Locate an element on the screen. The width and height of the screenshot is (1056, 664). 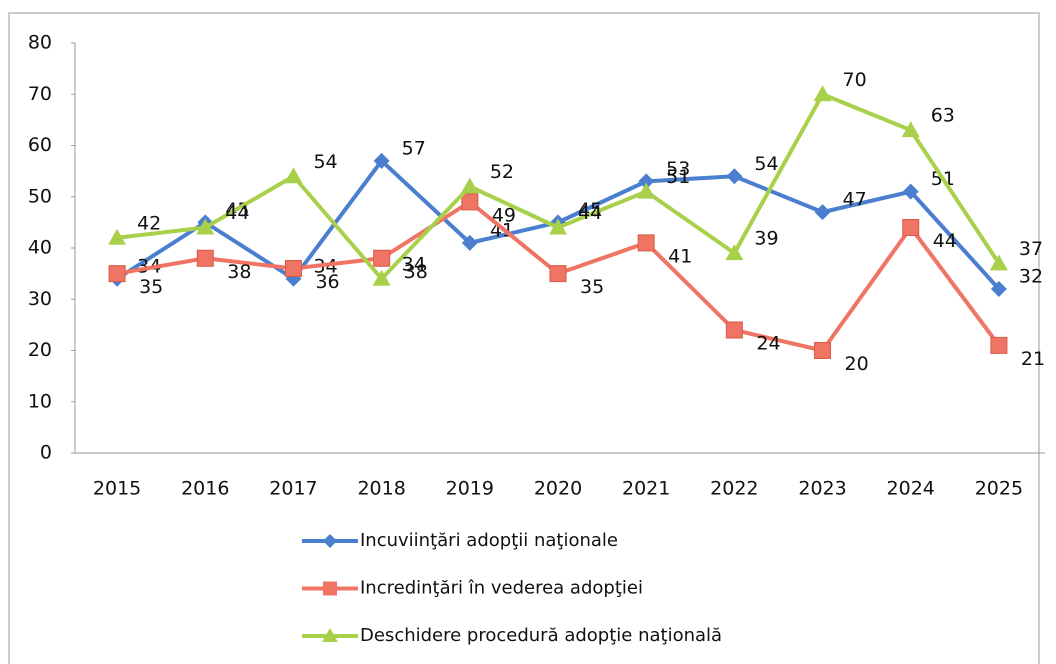
data-label: 32 is located at coordinates (1031, 277).